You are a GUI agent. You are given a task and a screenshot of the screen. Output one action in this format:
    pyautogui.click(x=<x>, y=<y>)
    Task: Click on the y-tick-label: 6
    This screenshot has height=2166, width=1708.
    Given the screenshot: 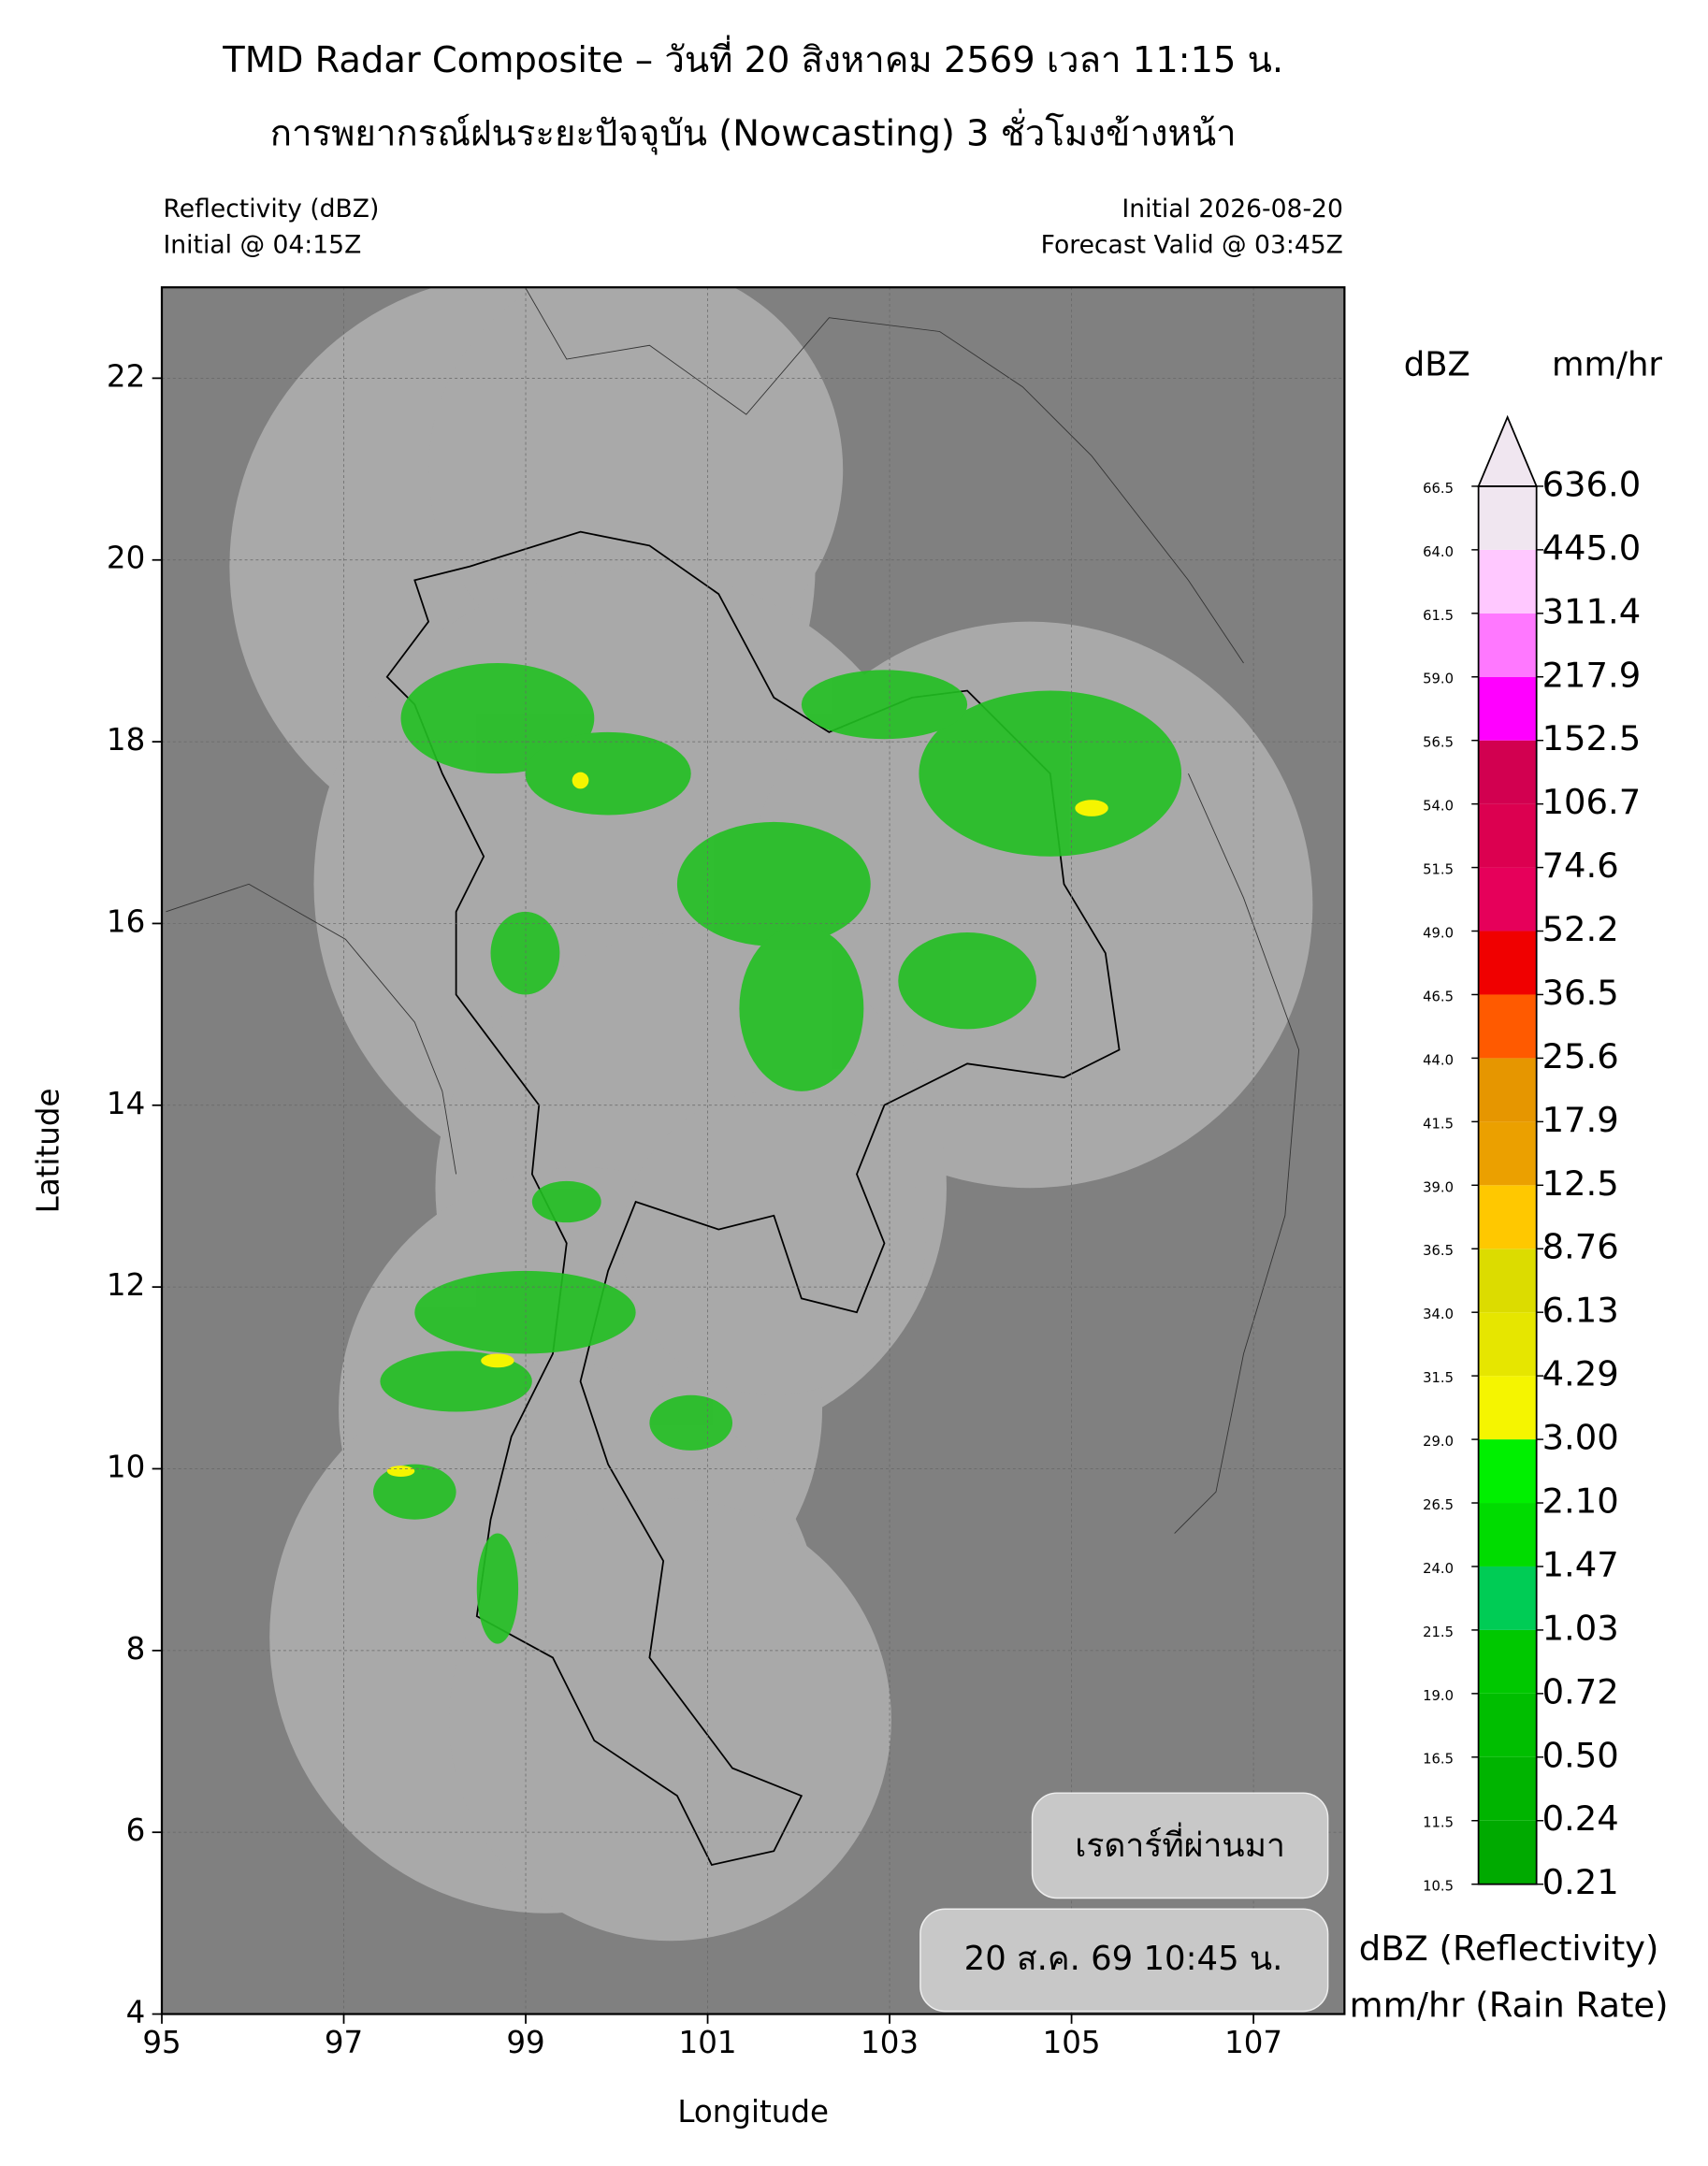 What is the action you would take?
    pyautogui.click(x=136, y=1830)
    